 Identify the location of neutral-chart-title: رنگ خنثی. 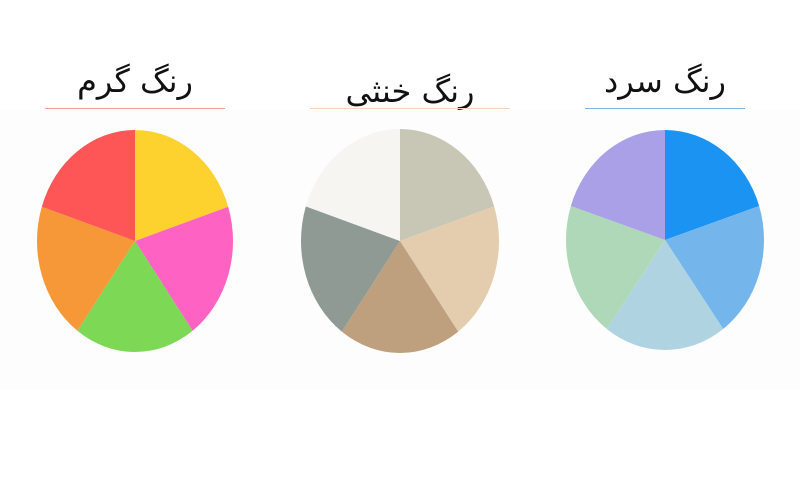
(410, 91).